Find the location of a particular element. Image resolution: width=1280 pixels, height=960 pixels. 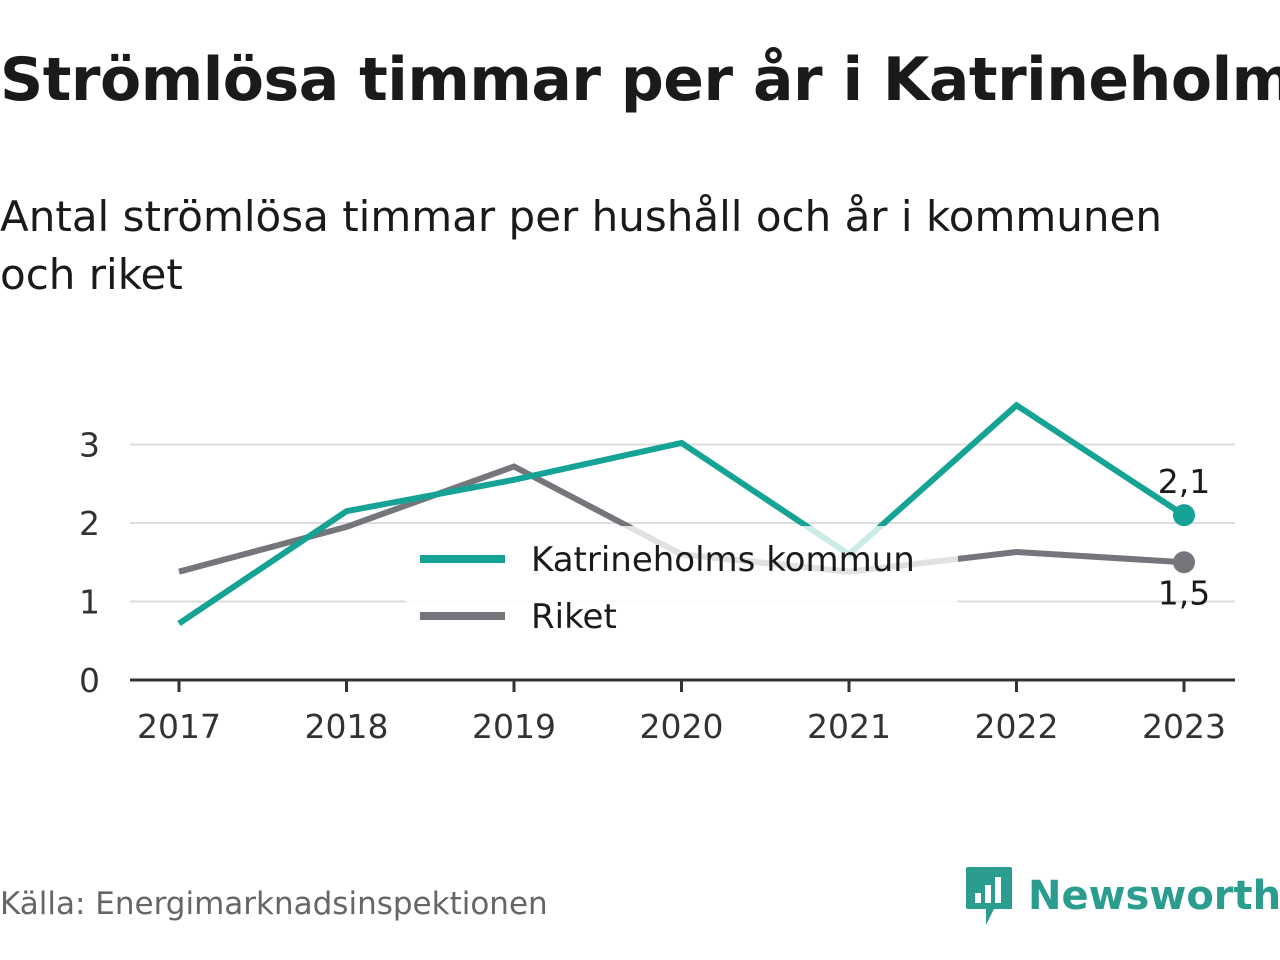

y-tick-label: 2 is located at coordinates (89, 523).